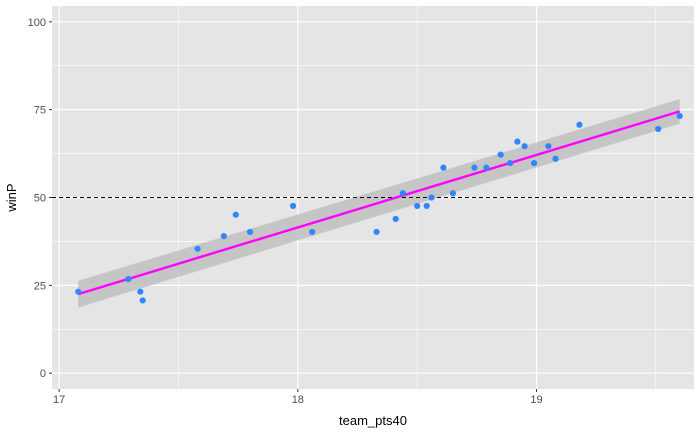 The height and width of the screenshot is (432, 700). Describe the element at coordinates (40, 199) in the screenshot. I see `y-tick-label: 50` at that location.